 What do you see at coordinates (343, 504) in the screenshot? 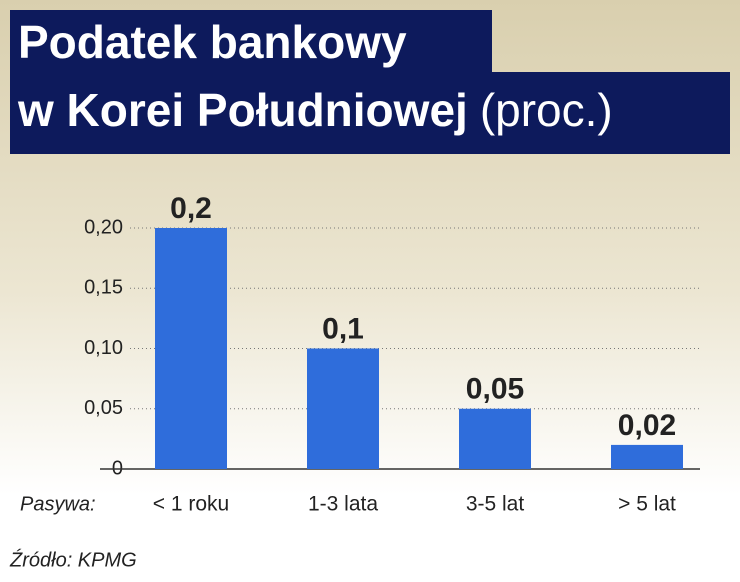
I see `x-tick-label: 1-3 lata` at bounding box center [343, 504].